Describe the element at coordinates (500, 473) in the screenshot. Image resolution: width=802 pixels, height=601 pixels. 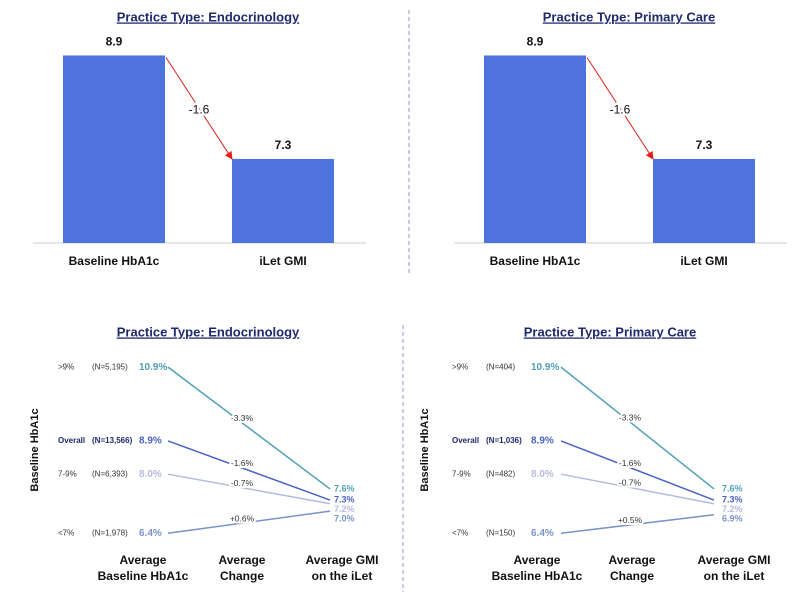
I see `count-label: (N=482)` at that location.